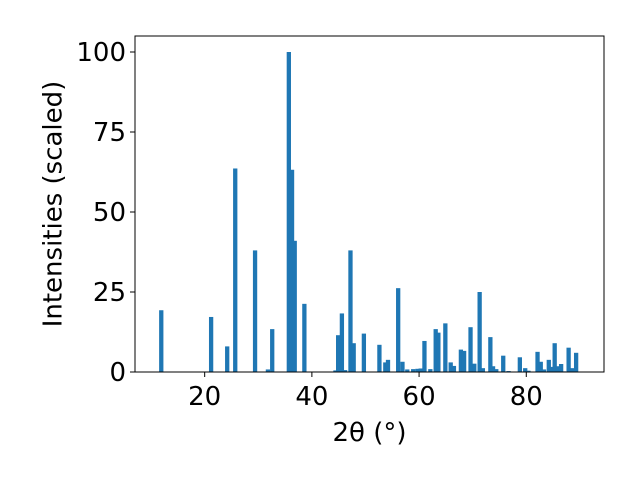 The width and height of the screenshot is (640, 480). What do you see at coordinates (311, 397) in the screenshot?
I see `x-tick-label: 40` at bounding box center [311, 397].